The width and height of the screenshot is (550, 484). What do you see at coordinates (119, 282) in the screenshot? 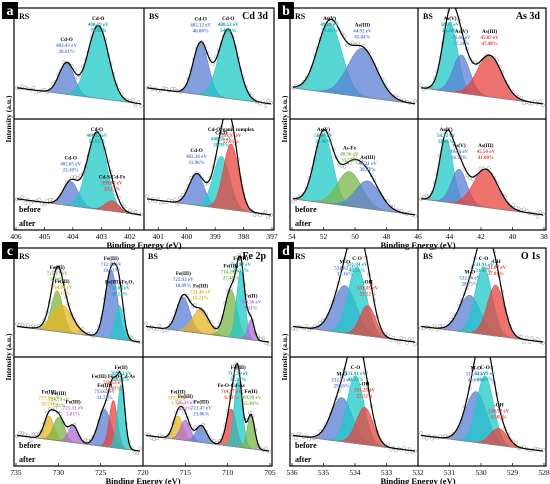
I see `peak-name: Fe(III) Fe₂O₃` at bounding box center [119, 282].